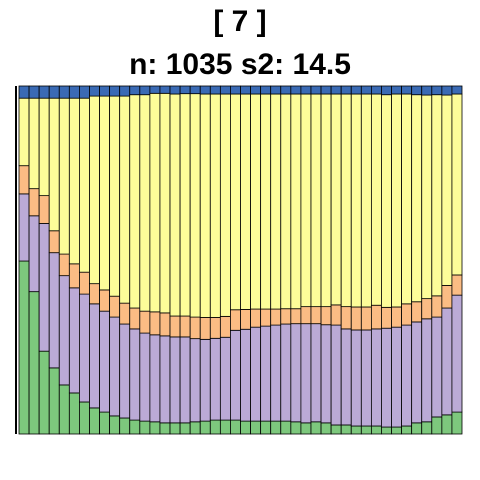  Describe the element at coordinates (427, 309) in the screenshot. I see `bar-41-orange` at that location.